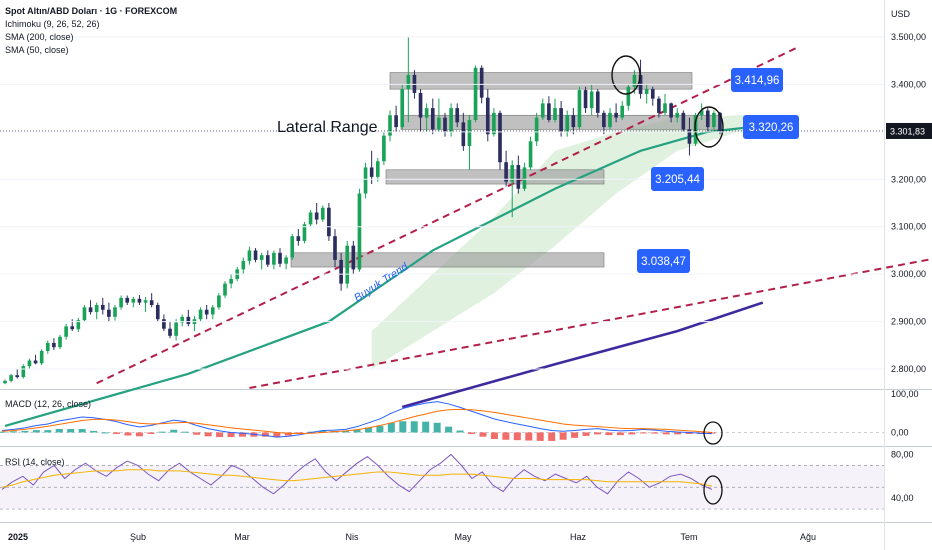 The height and width of the screenshot is (550, 932). Describe the element at coordinates (463, 537) in the screenshot. I see `x-tick-label: May` at that location.